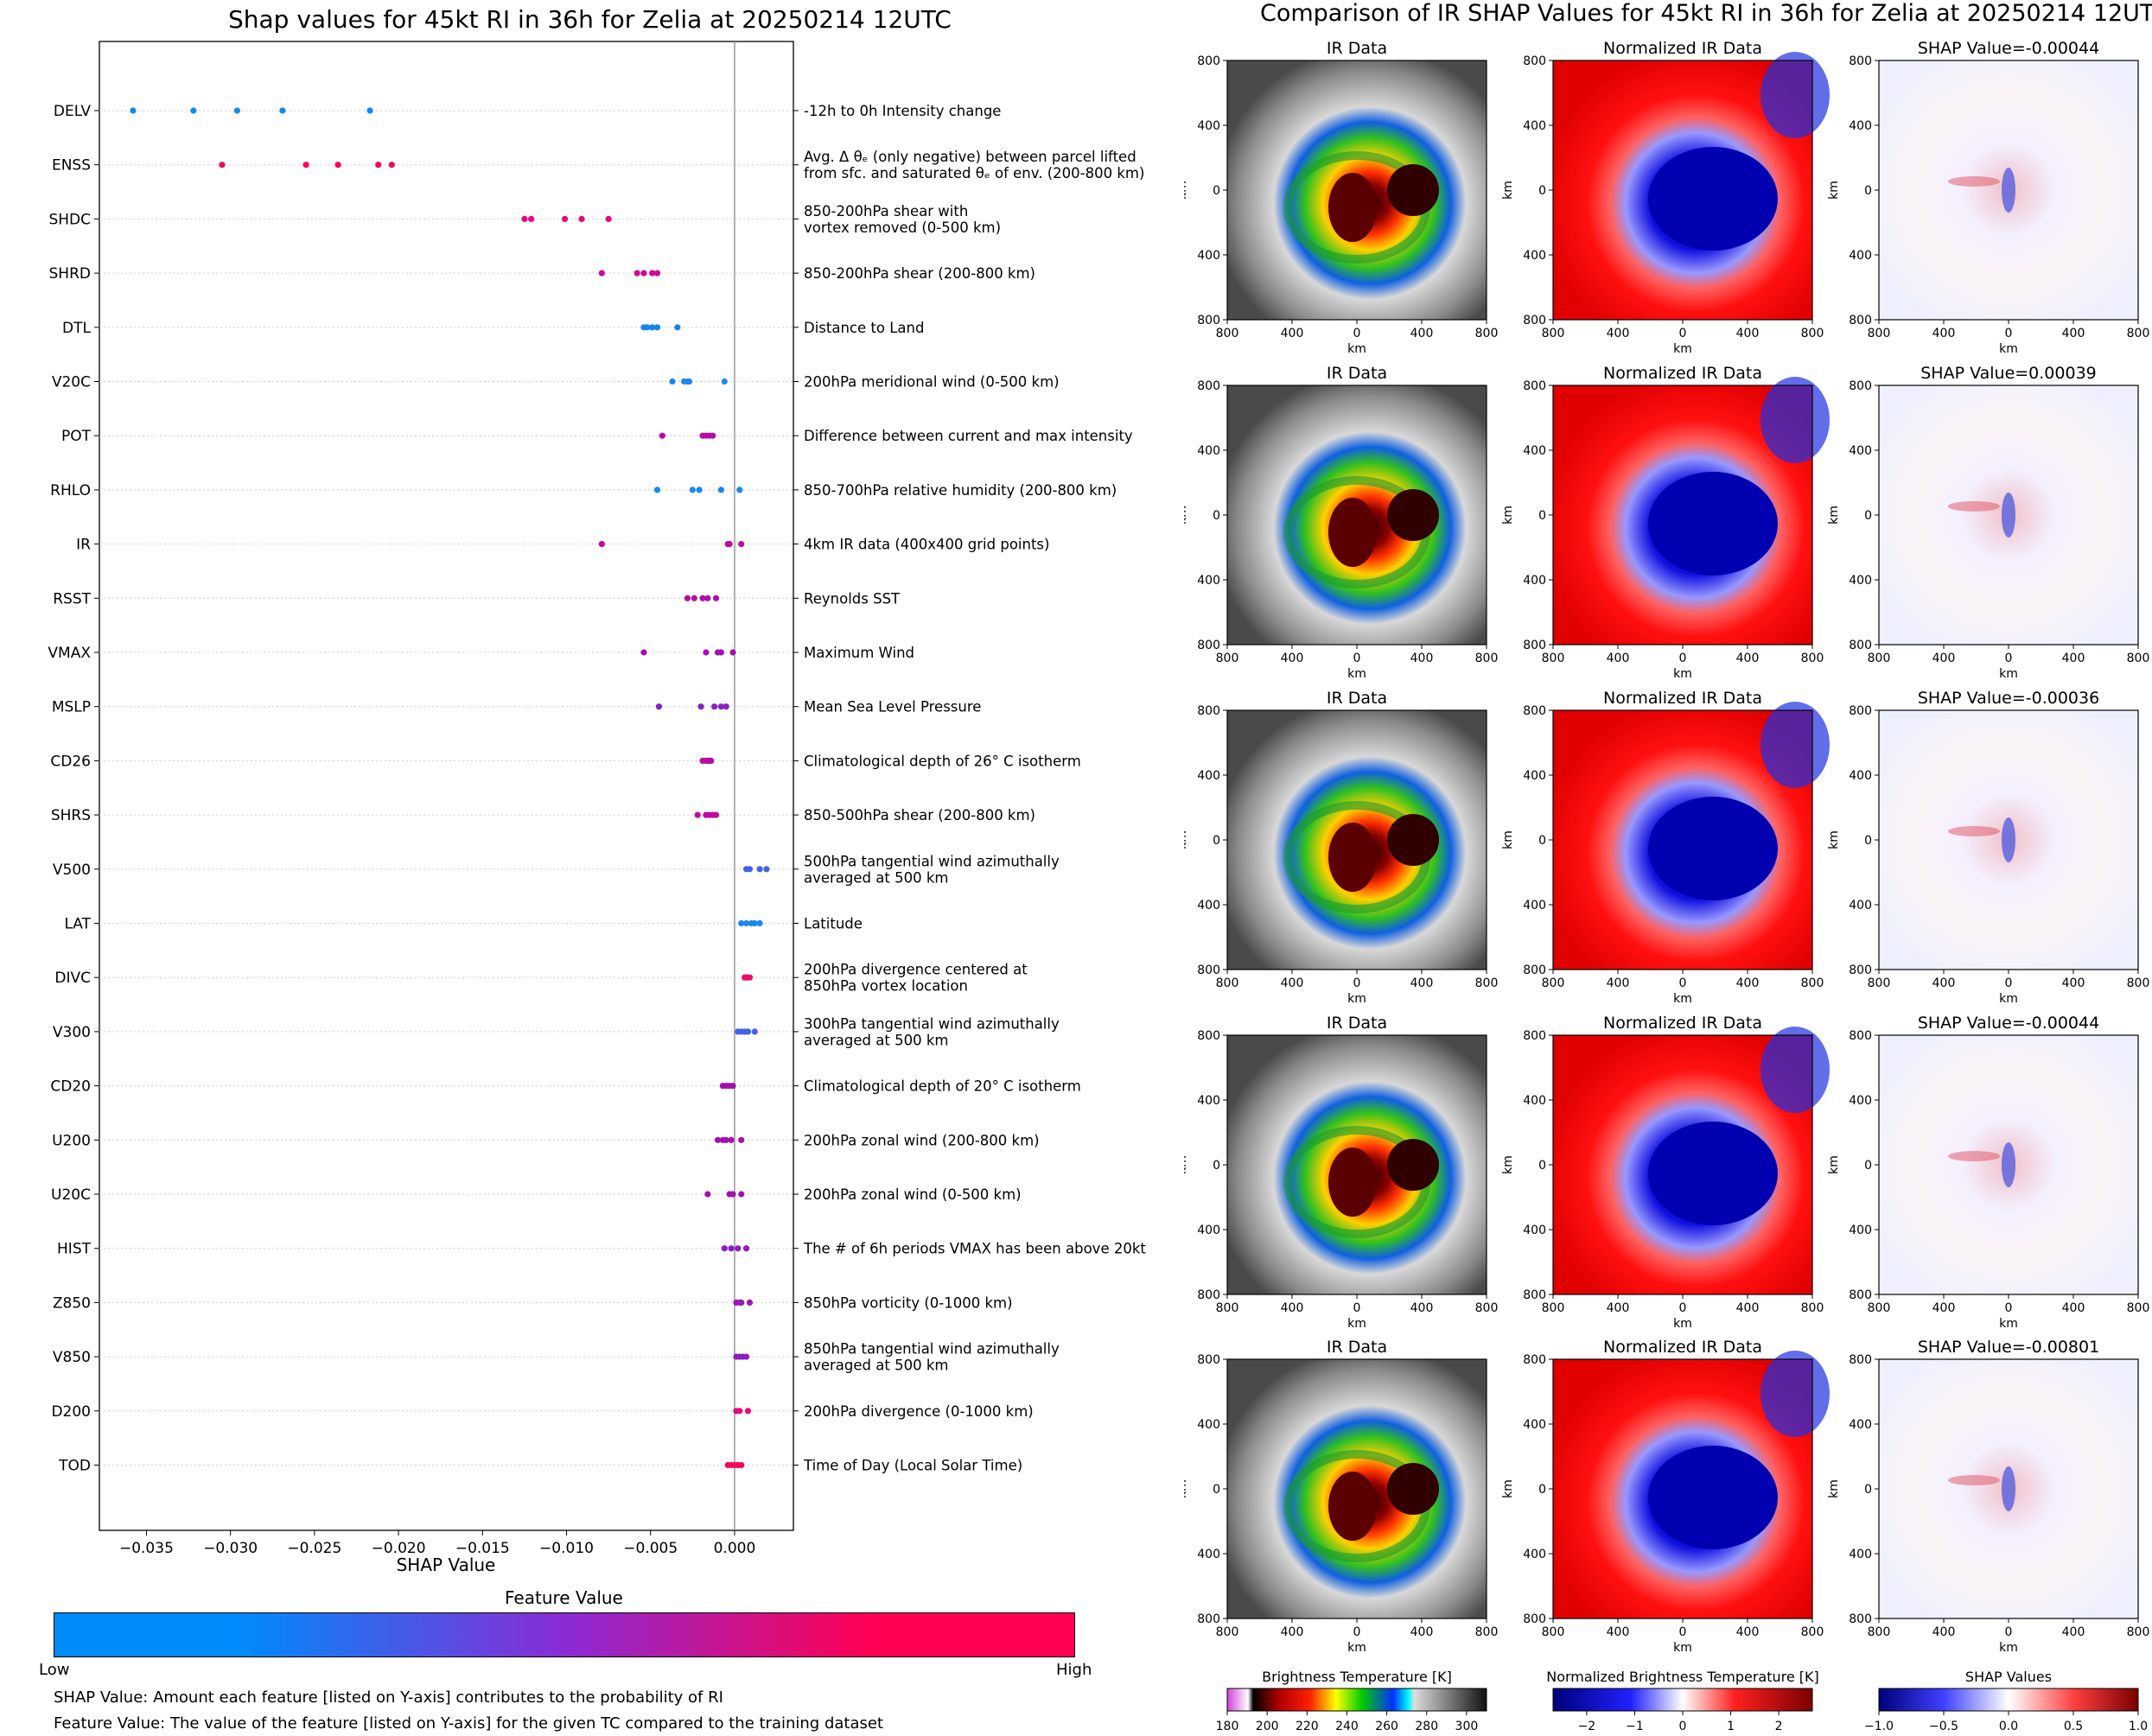  Describe the element at coordinates (942, 1086) in the screenshot. I see `feature-description: Climatological depth of 20° C isotherm` at that location.